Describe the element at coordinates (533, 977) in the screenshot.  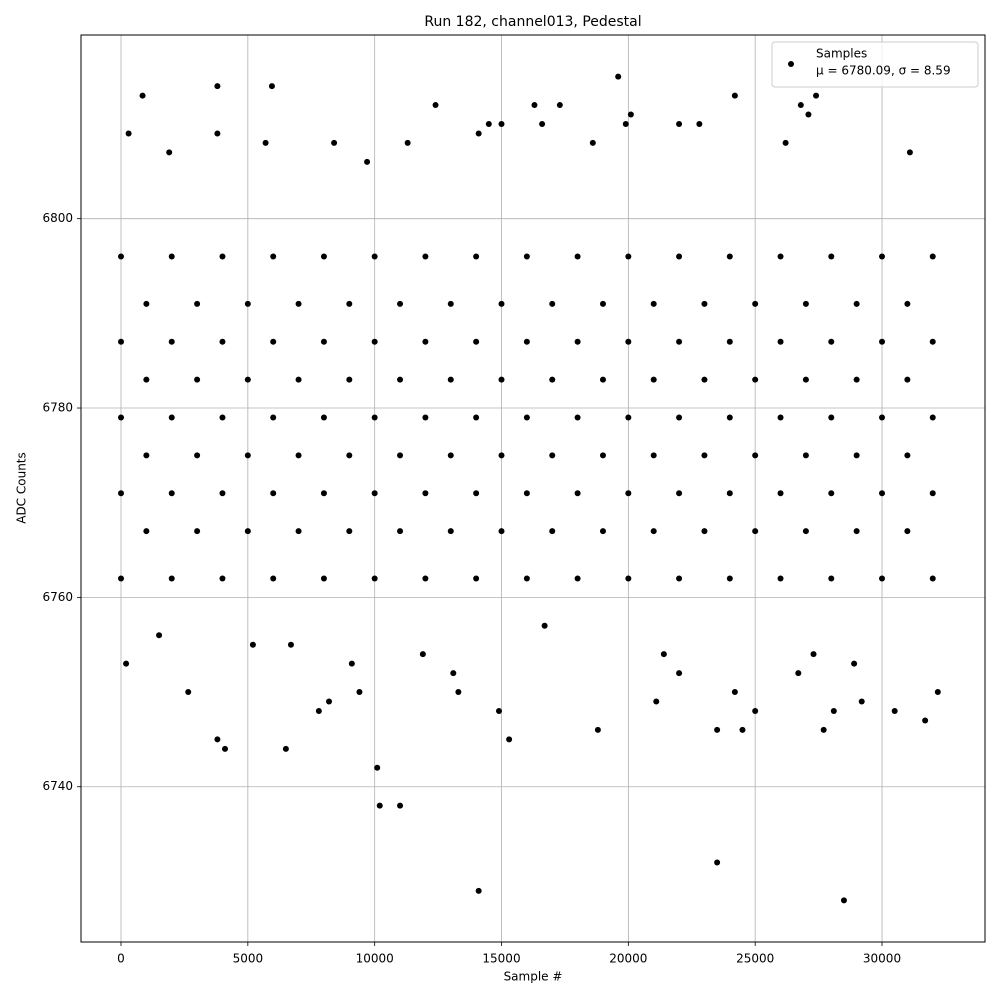
I see `x-axis-label: Sample #` at that location.